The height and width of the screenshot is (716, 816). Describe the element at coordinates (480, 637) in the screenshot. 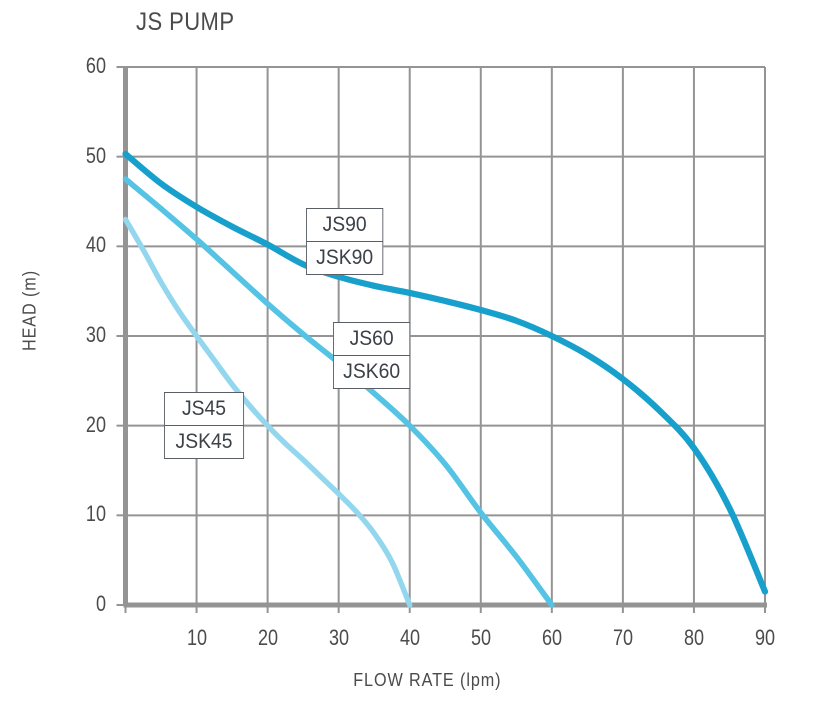

I see `x-tick-label: 50` at that location.